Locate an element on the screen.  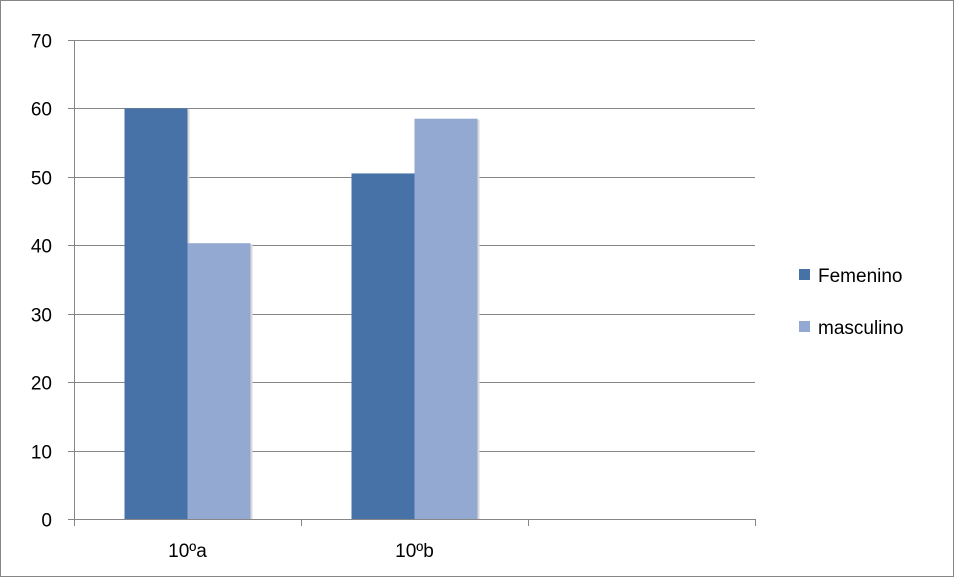
y-tick-label: 40 is located at coordinates (41, 247).